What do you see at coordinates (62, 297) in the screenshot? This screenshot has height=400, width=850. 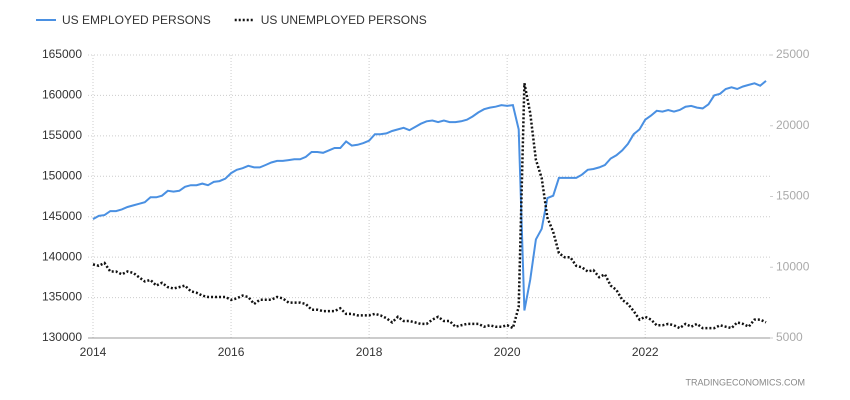 I see `y-tick-label: 135000` at bounding box center [62, 297].